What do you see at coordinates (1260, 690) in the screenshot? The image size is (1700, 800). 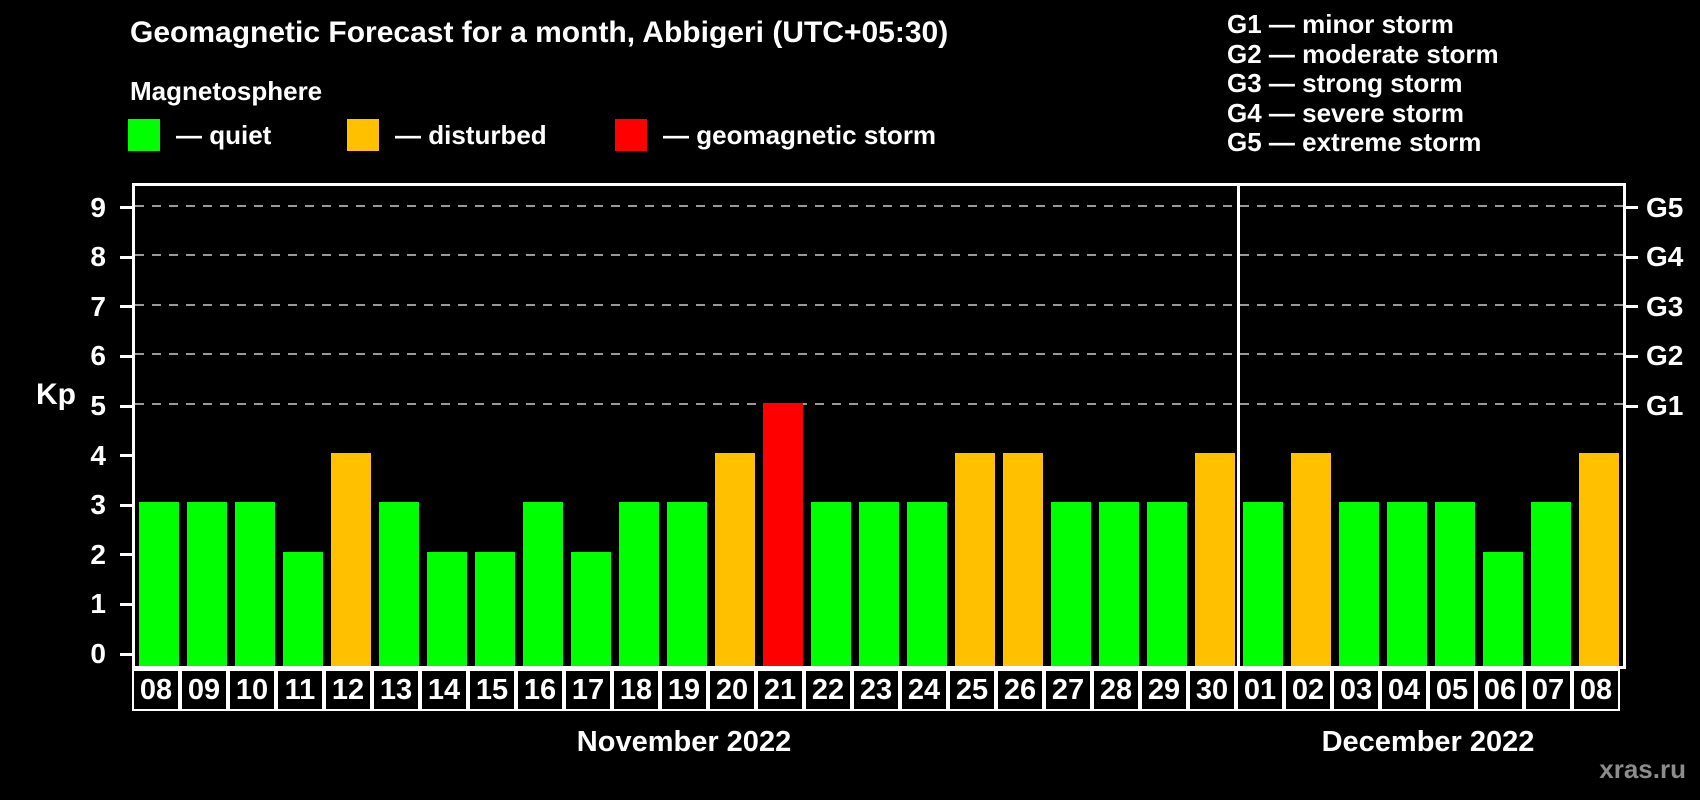 I see `day-label: 01` at bounding box center [1260, 690].